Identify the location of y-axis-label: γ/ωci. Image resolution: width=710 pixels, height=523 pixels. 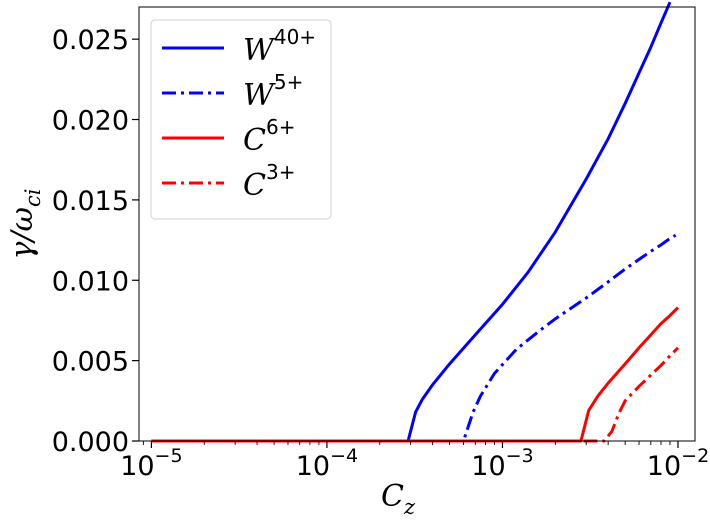
(25, 224).